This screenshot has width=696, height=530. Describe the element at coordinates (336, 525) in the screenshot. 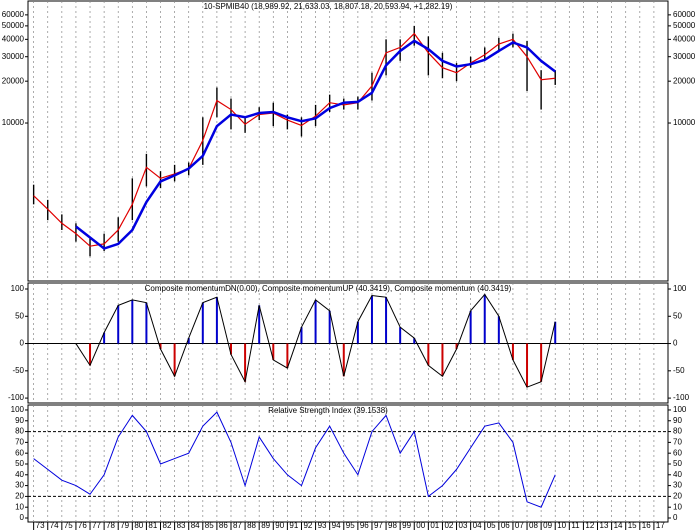

I see `x-tick-label: 94` at that location.